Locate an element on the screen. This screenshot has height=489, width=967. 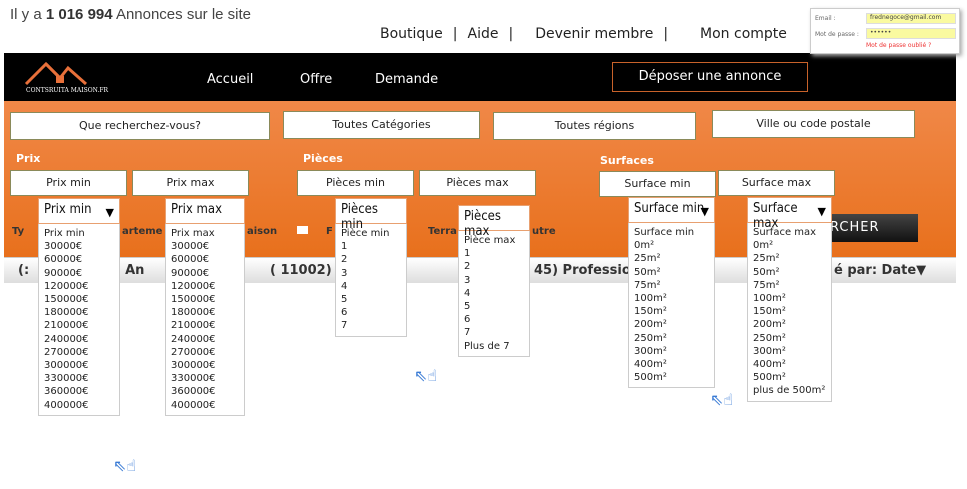
results-count: ( 11002) is located at coordinates (301, 270).